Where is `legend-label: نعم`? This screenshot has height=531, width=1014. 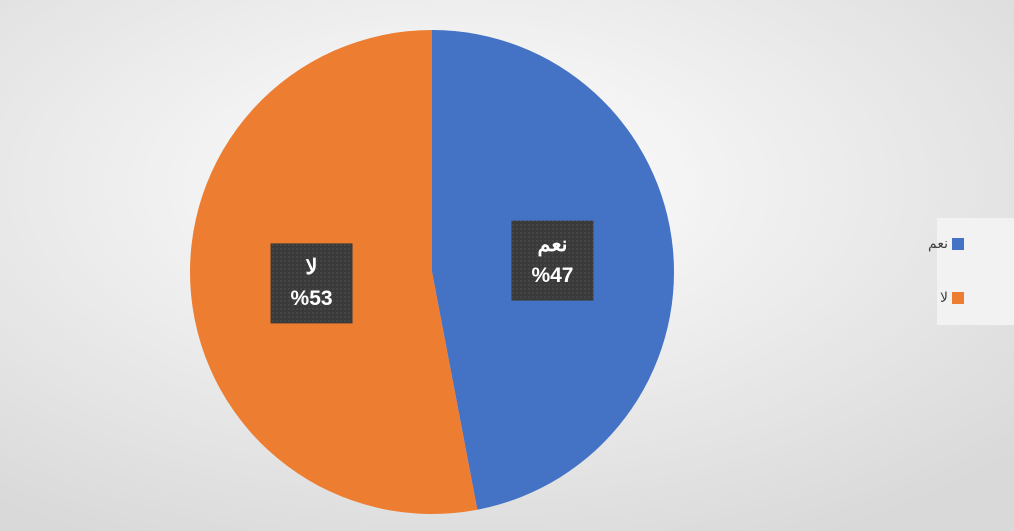 legend-label: نعم is located at coordinates (938, 244).